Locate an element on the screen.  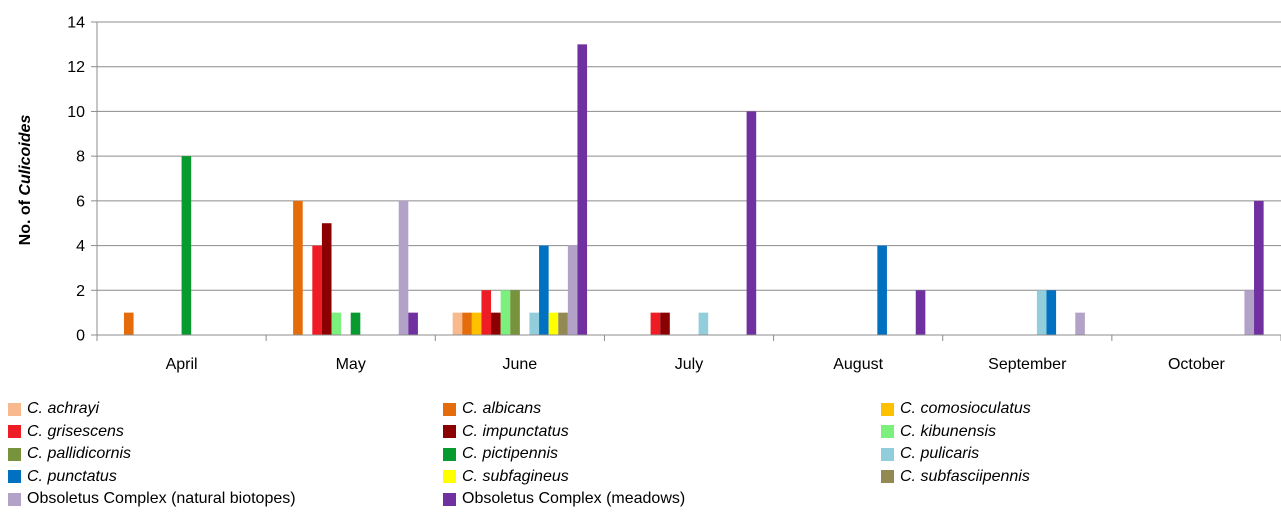
legend-label: C. comosioculatus is located at coordinates (965, 408).